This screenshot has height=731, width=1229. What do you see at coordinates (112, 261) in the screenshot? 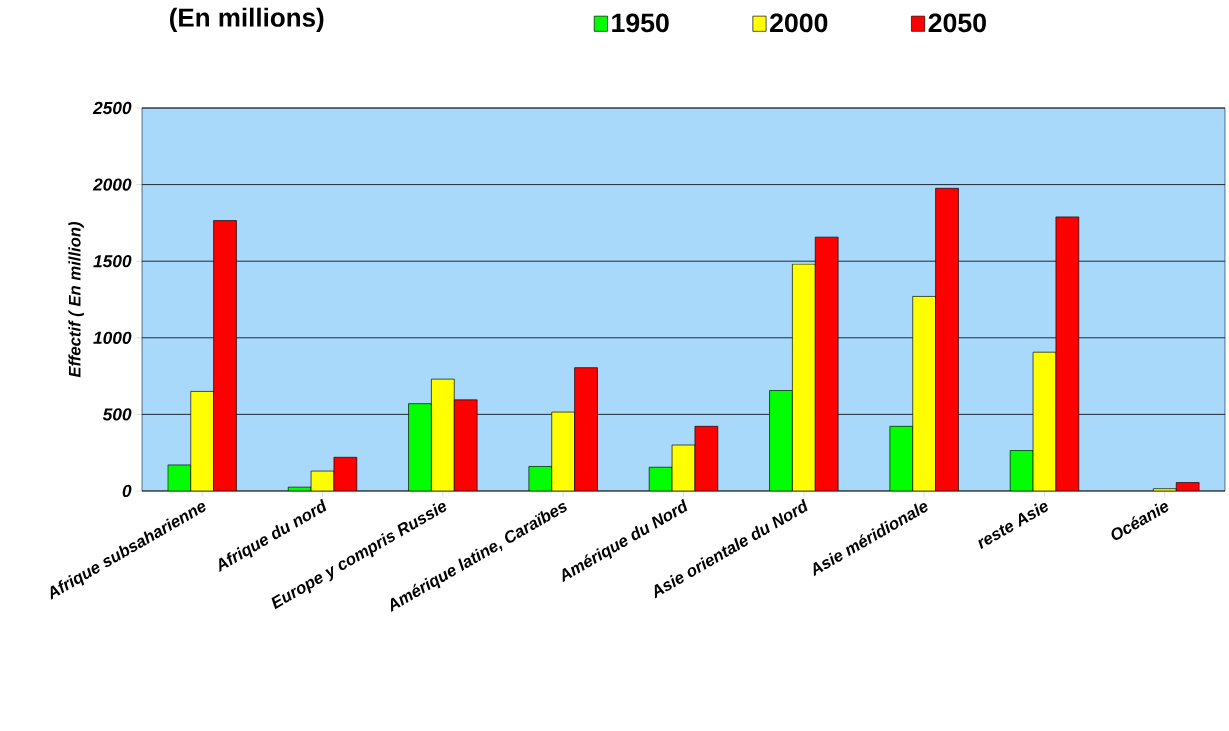
I see `y-tick-label: 1500` at bounding box center [112, 261].